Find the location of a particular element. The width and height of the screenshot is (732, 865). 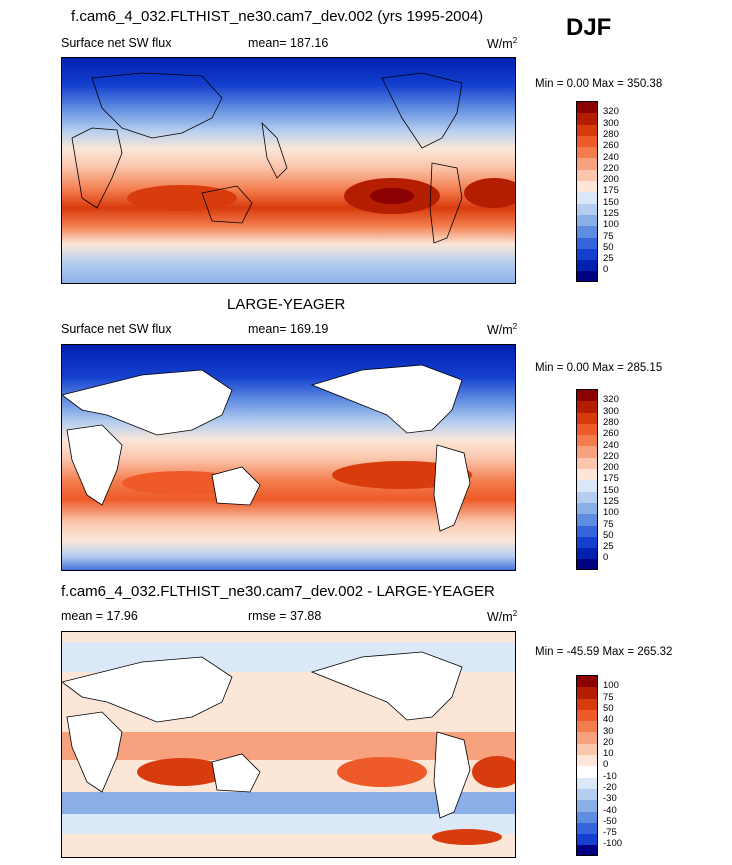

panel1-units: W/m2 is located at coordinates (502, 44).